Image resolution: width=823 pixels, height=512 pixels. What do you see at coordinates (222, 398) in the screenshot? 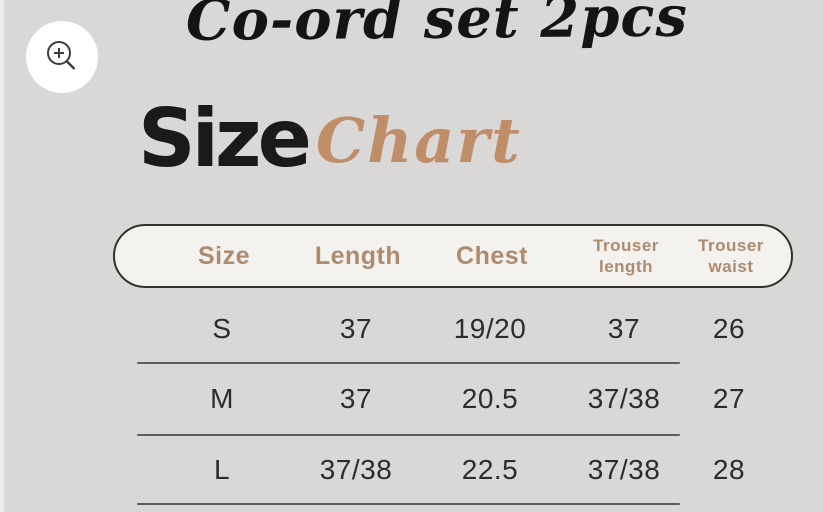
I see `cell-size: M` at bounding box center [222, 398].